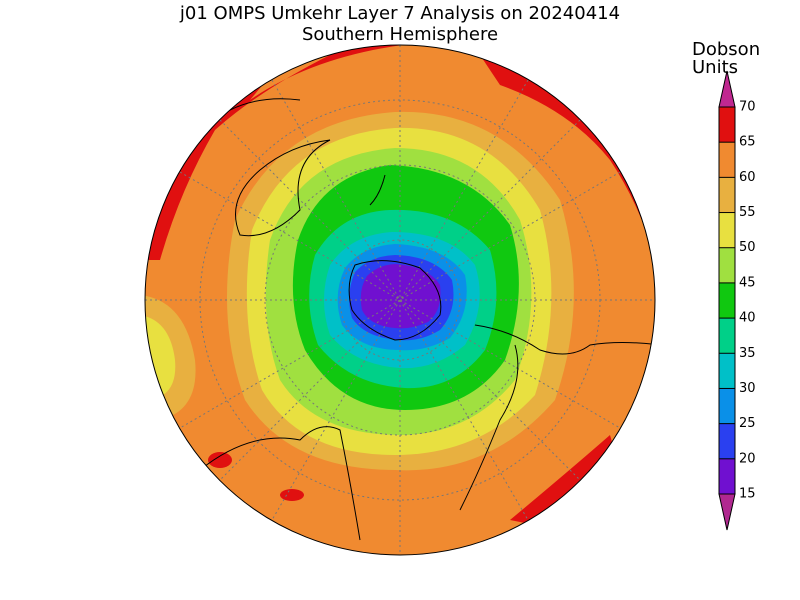 Image resolution: width=800 pixels, height=600 pixels. I want to click on colorbar-label: Dobson, so click(726, 49).